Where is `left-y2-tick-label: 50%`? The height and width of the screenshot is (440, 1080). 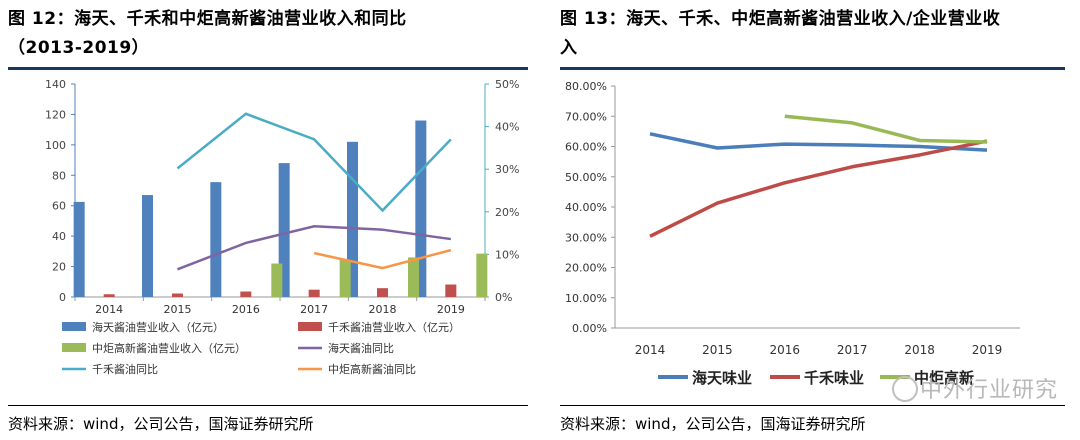
left-y2-tick-label: 50% is located at coordinates (507, 84).